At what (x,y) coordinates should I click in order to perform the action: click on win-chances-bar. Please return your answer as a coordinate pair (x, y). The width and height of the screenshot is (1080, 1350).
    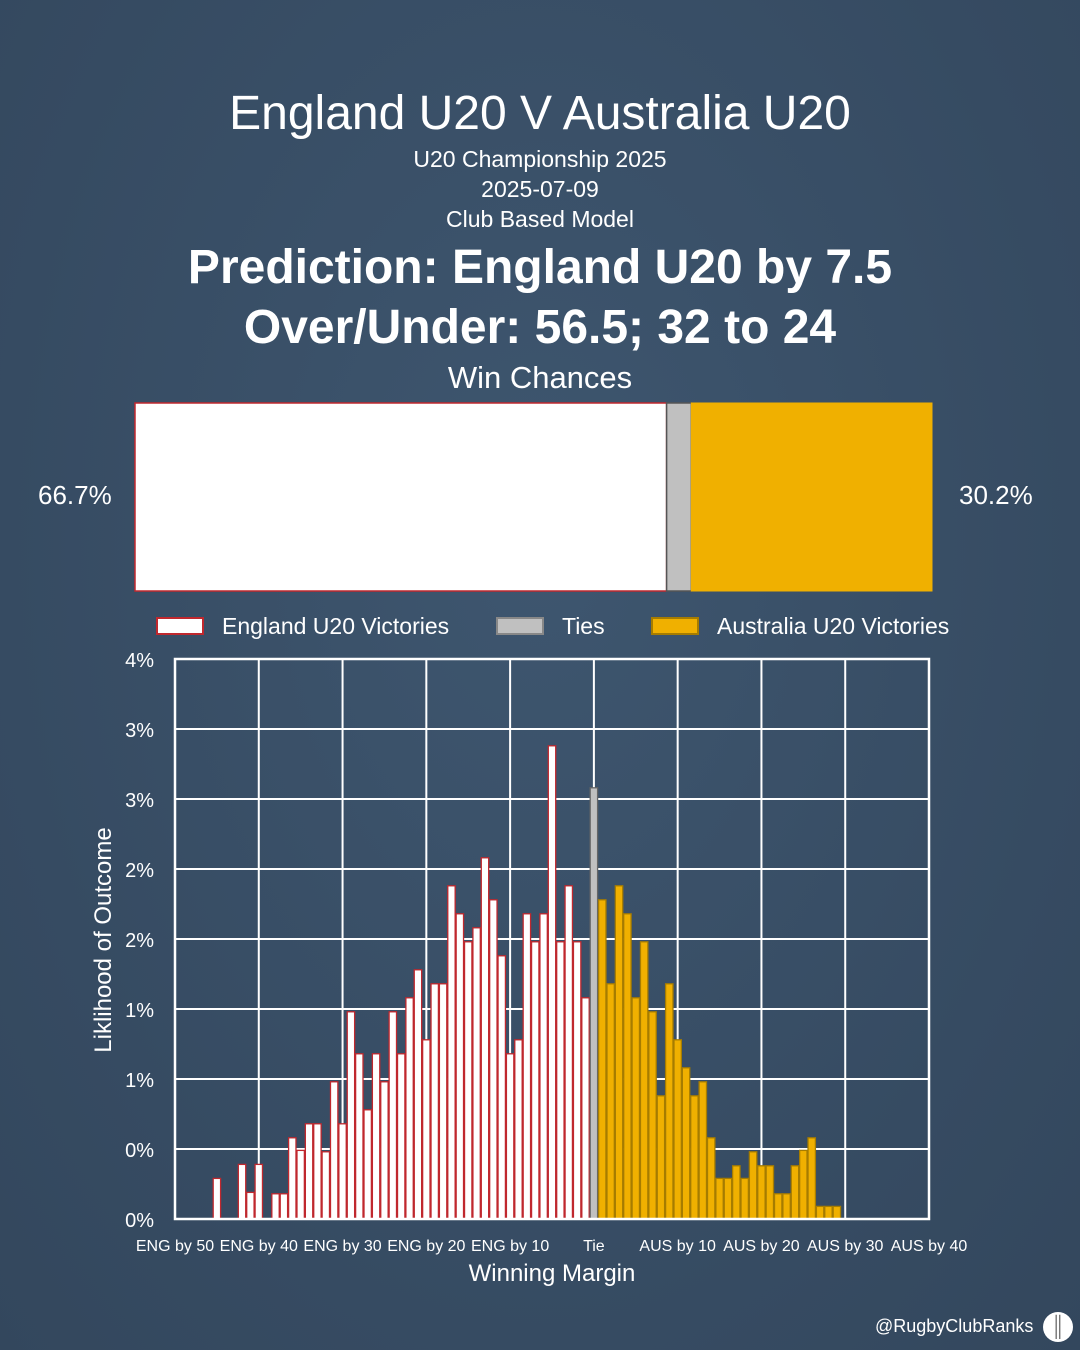
    Looking at the image, I should click on (533, 497).